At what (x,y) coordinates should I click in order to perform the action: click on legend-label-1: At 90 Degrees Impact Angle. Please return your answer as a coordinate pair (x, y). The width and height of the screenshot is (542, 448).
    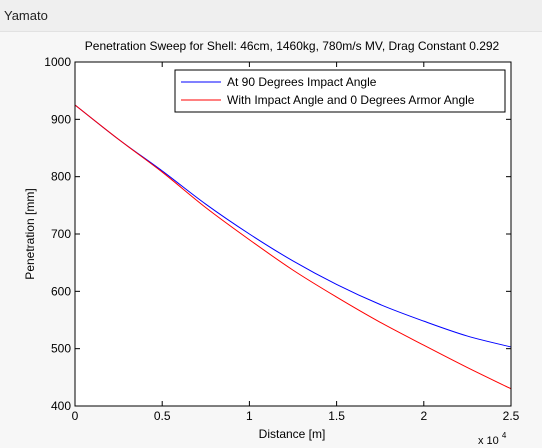
    Looking at the image, I should click on (302, 82).